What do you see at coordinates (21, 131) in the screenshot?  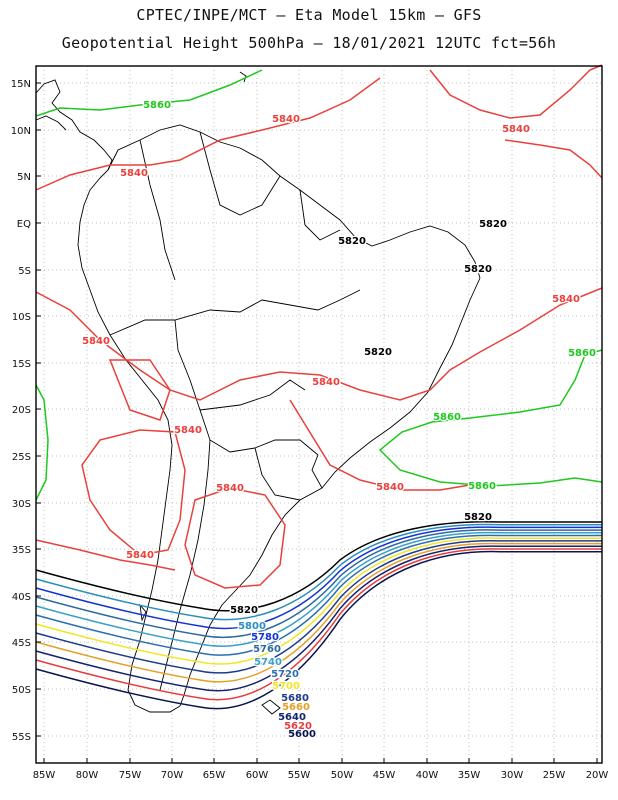 I see `lat-tick-label: 10N` at bounding box center [21, 131].